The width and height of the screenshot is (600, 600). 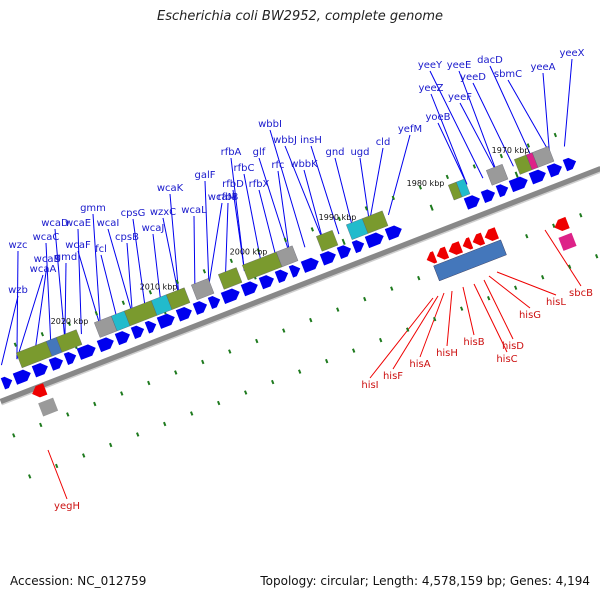 What do you see at coordinates (79, 281) in the screenshot?
I see `label-leader-wcae` at bounding box center [79, 281].